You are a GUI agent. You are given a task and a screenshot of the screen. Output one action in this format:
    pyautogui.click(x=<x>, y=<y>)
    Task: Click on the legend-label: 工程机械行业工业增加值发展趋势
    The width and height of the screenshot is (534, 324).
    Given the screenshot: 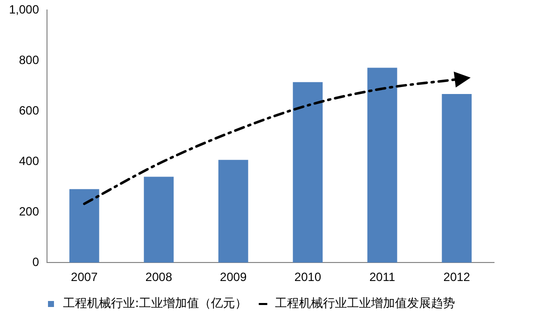 What is the action you would take?
    pyautogui.click(x=365, y=303)
    